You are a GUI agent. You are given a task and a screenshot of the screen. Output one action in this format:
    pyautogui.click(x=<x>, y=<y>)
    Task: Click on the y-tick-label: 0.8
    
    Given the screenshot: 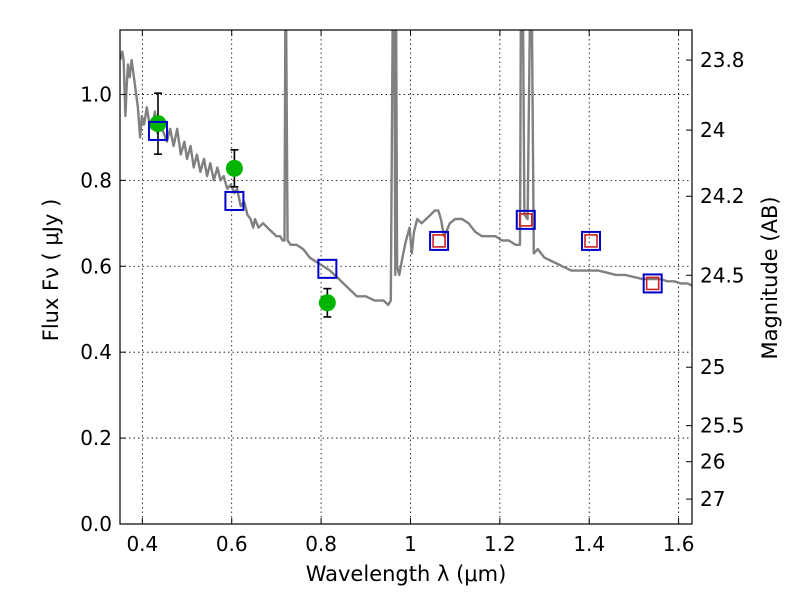 What is the action you would take?
    pyautogui.click(x=96, y=180)
    